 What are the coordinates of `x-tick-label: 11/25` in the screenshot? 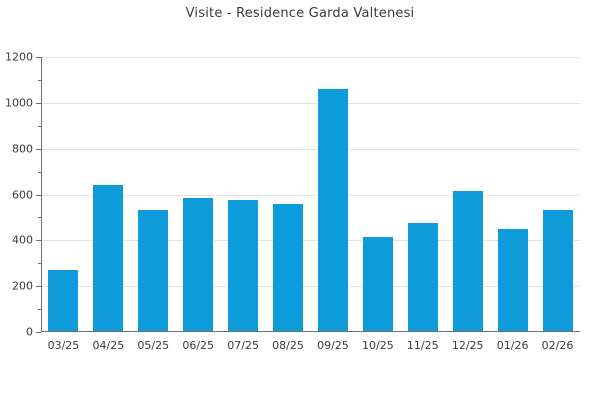 It's located at (422, 345).